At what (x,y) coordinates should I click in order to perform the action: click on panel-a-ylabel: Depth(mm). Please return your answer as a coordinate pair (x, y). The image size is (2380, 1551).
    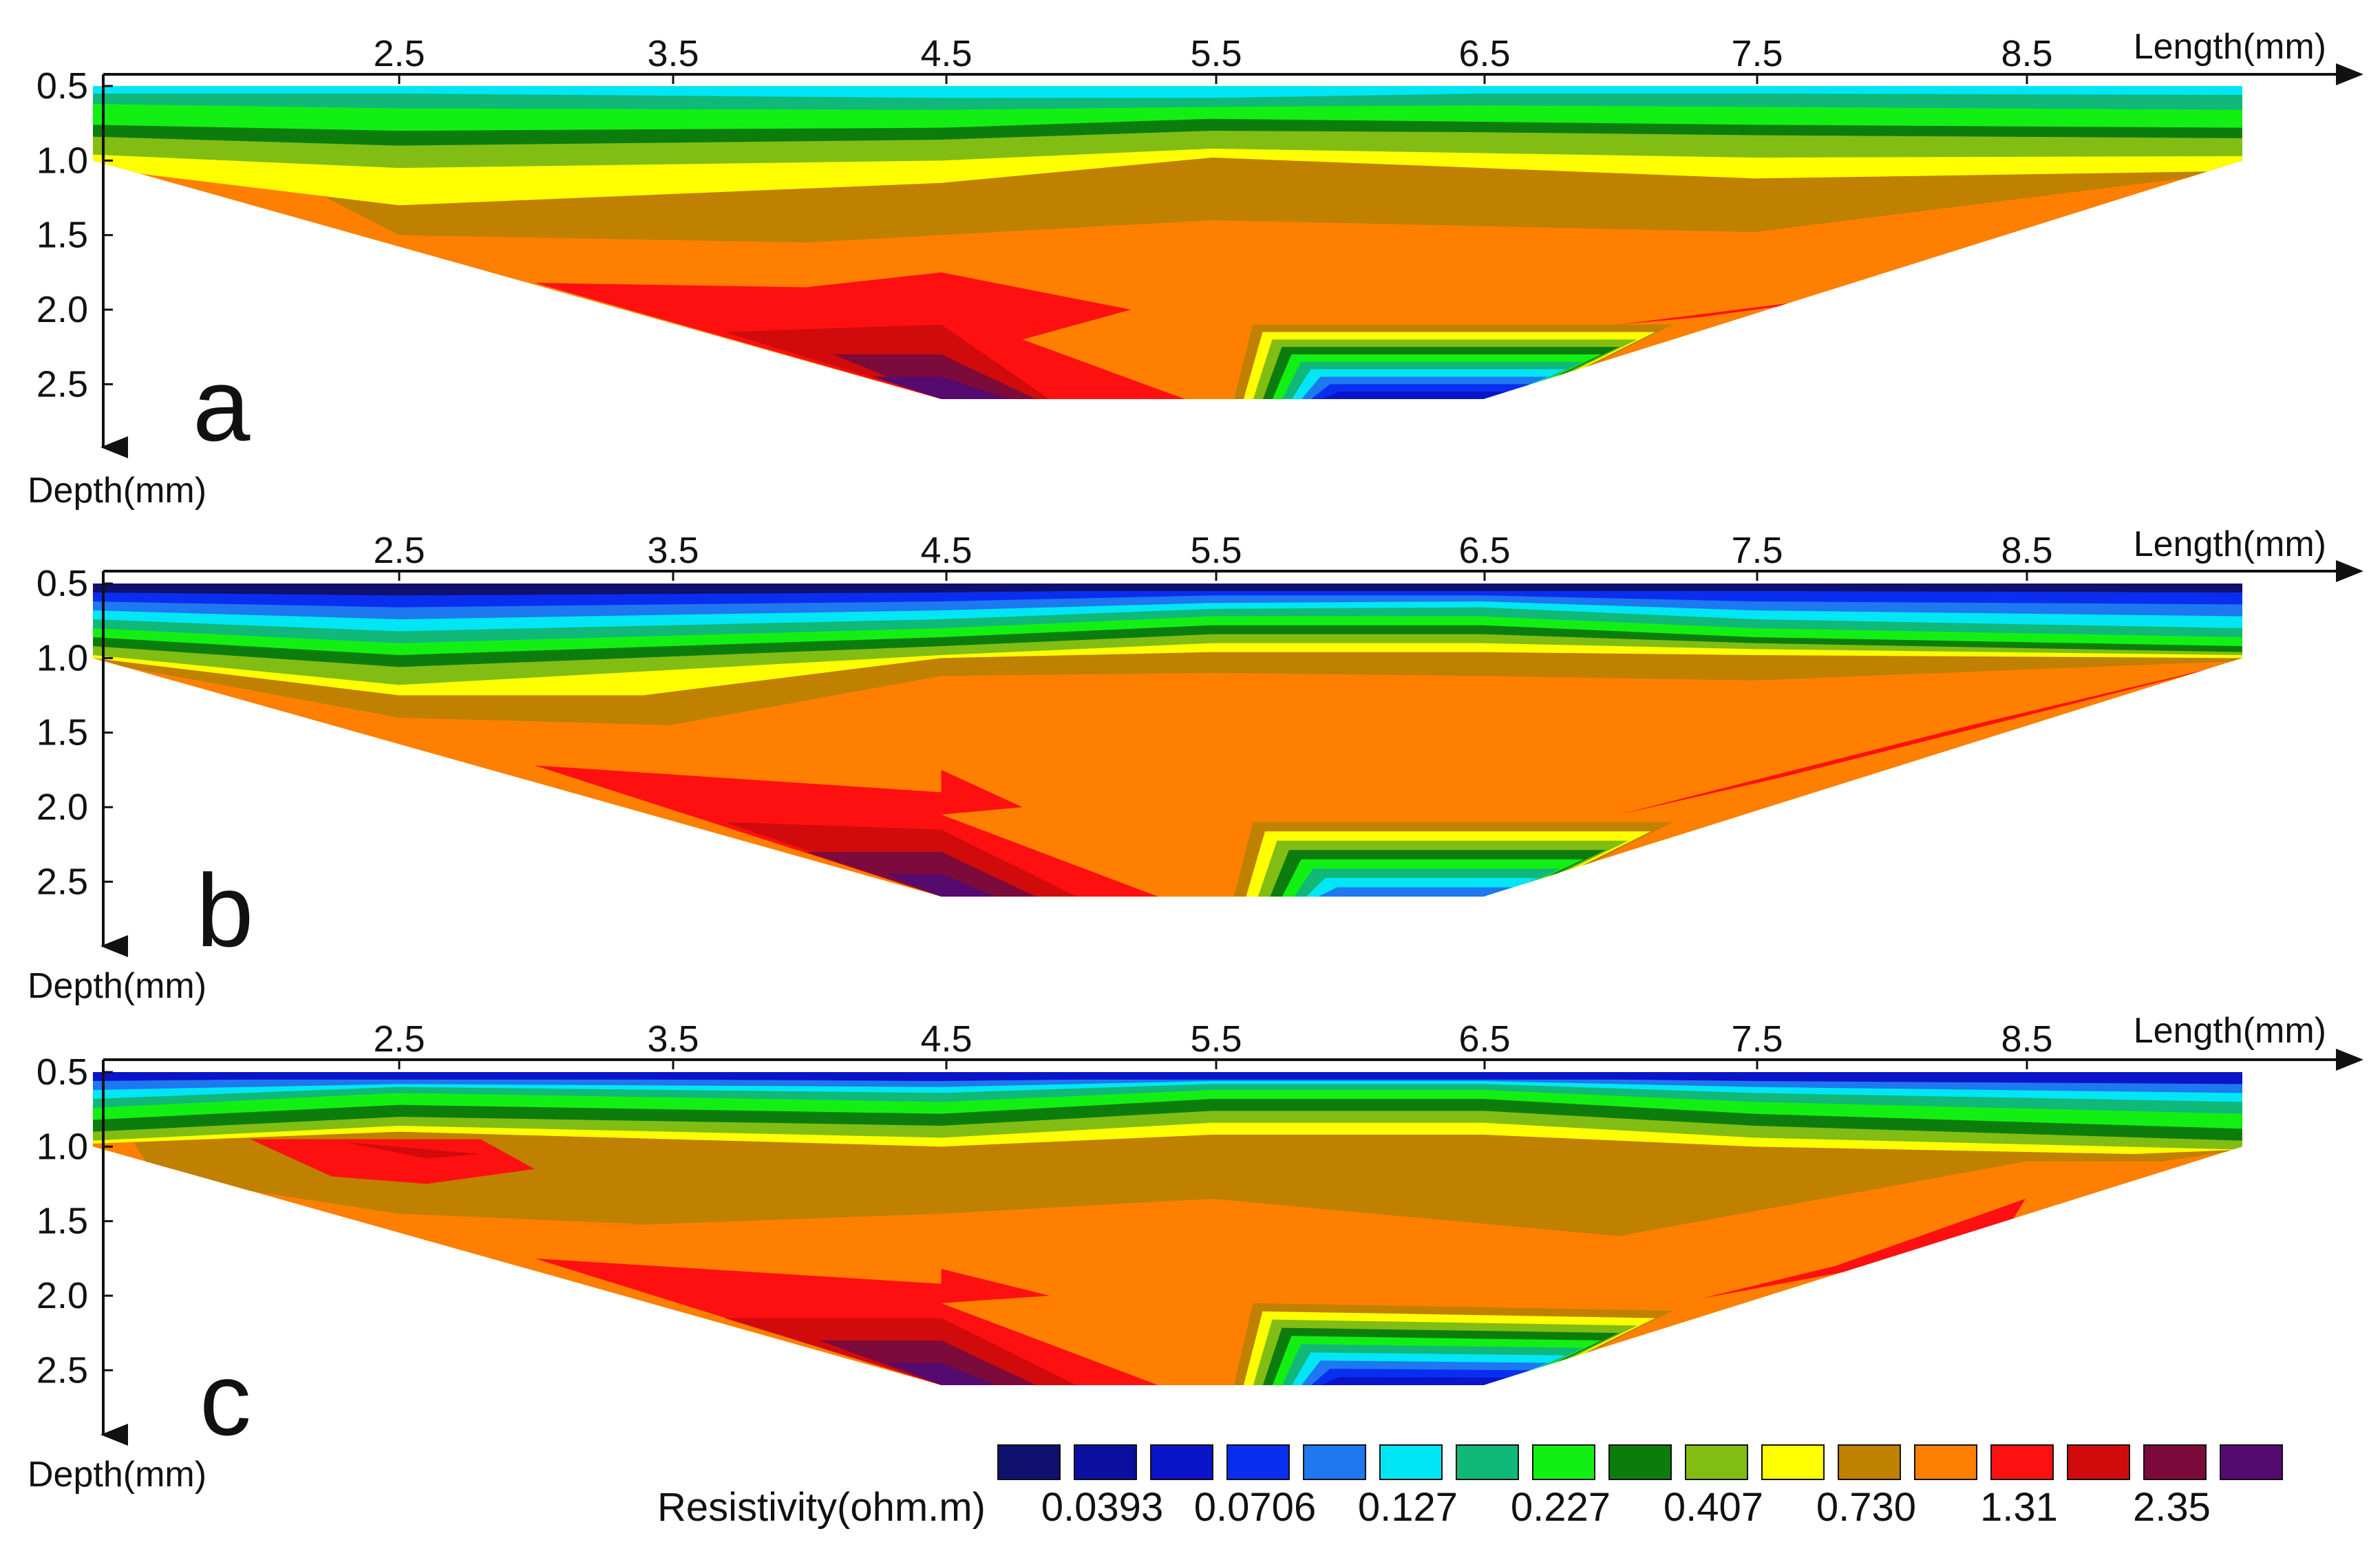
    Looking at the image, I should click on (117, 491).